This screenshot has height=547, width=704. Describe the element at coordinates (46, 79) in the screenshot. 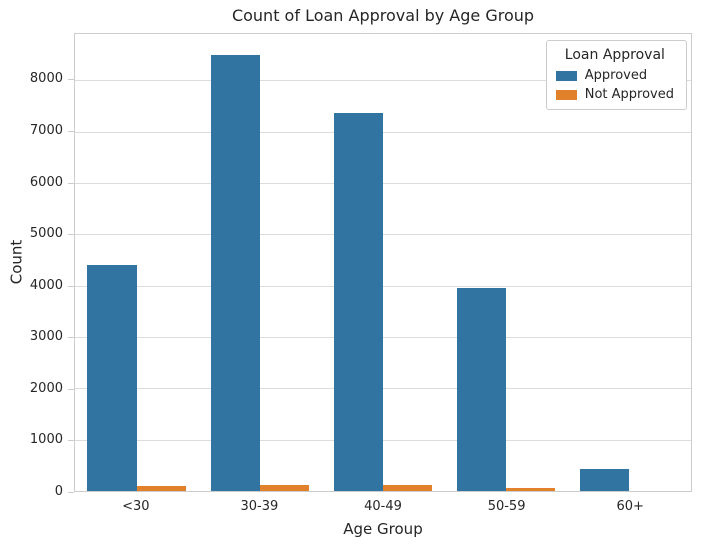

I see `y-tick-label: 8000` at that location.